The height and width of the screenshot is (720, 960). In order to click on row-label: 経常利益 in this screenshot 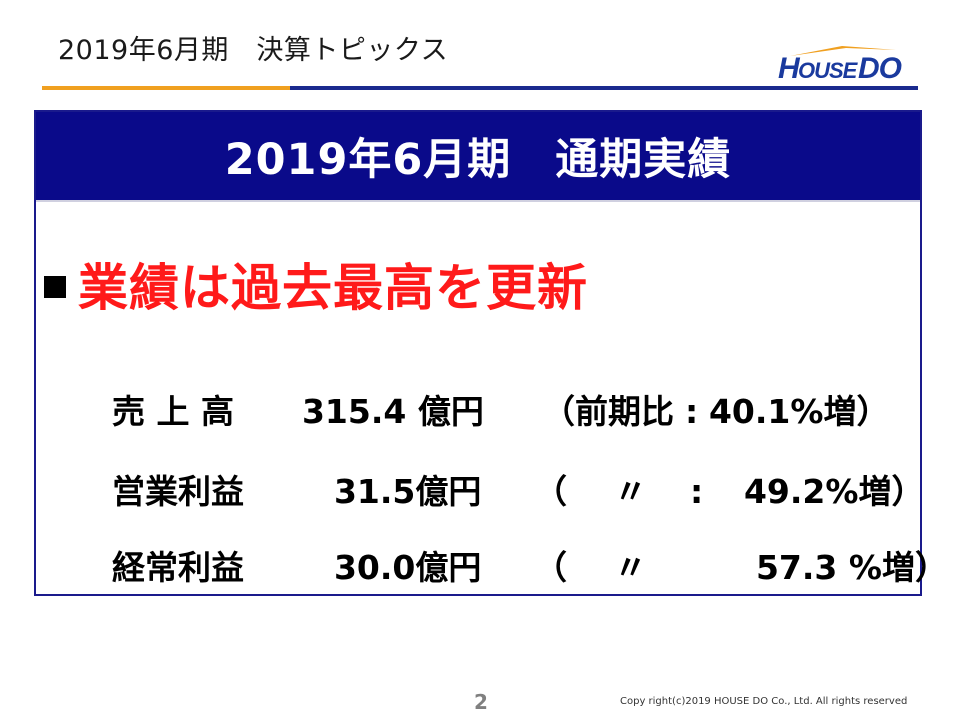, I will do `click(177, 567)`.